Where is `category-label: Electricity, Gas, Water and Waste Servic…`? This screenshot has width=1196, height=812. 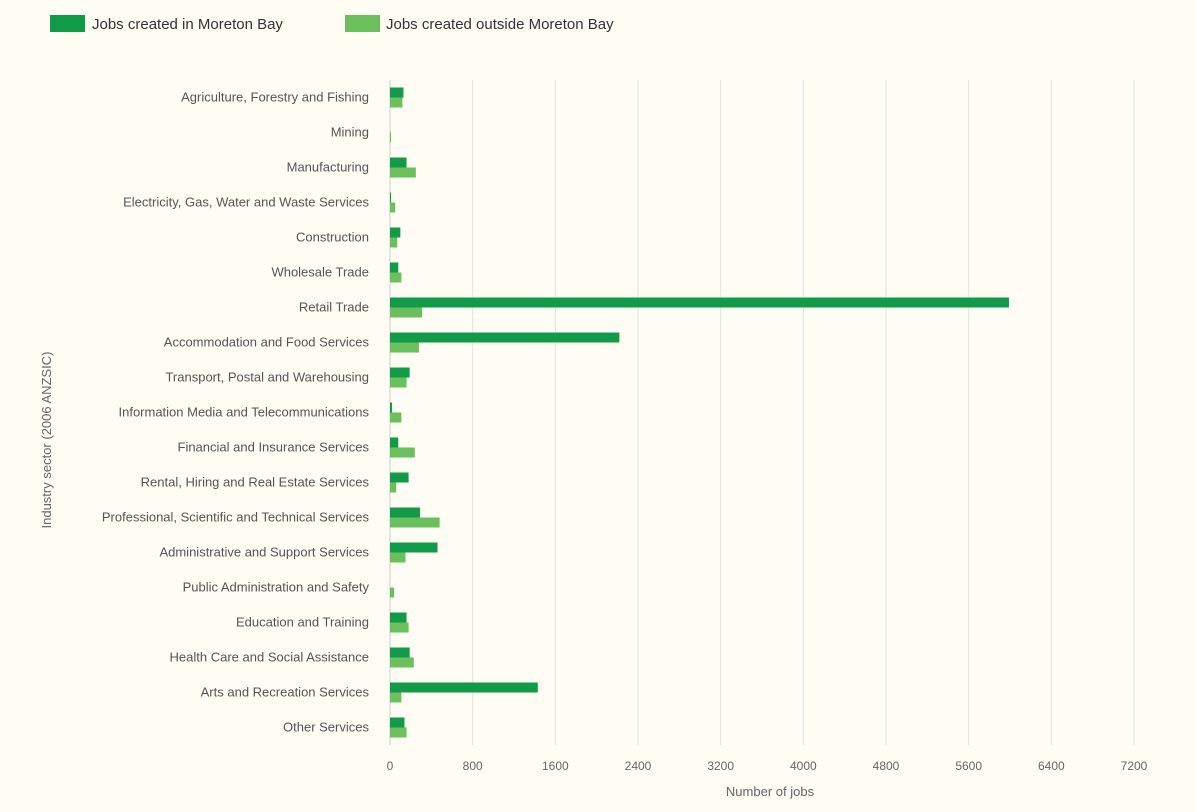
category-label: Electricity, Gas, Water and Waste Servic… is located at coordinates (246, 202).